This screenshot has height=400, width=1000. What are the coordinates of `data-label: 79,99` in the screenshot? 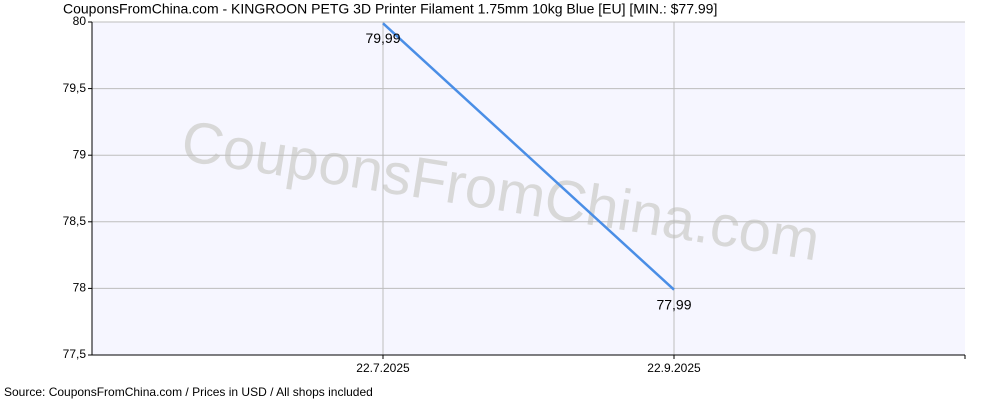 It's located at (382, 38).